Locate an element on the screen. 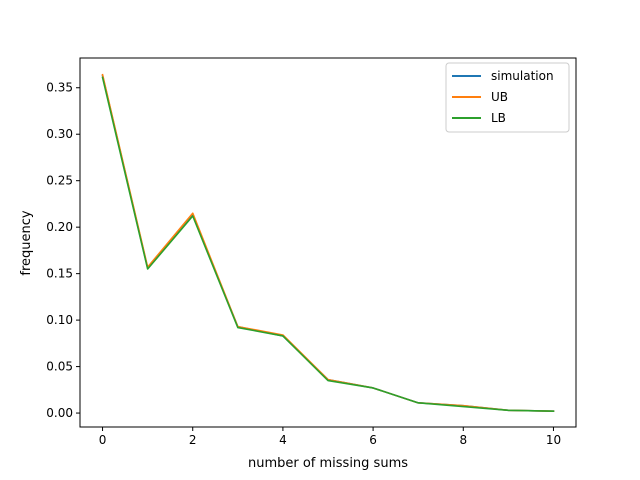 This screenshot has width=640, height=480. x-axis-label: number of missing sums is located at coordinates (328, 463).